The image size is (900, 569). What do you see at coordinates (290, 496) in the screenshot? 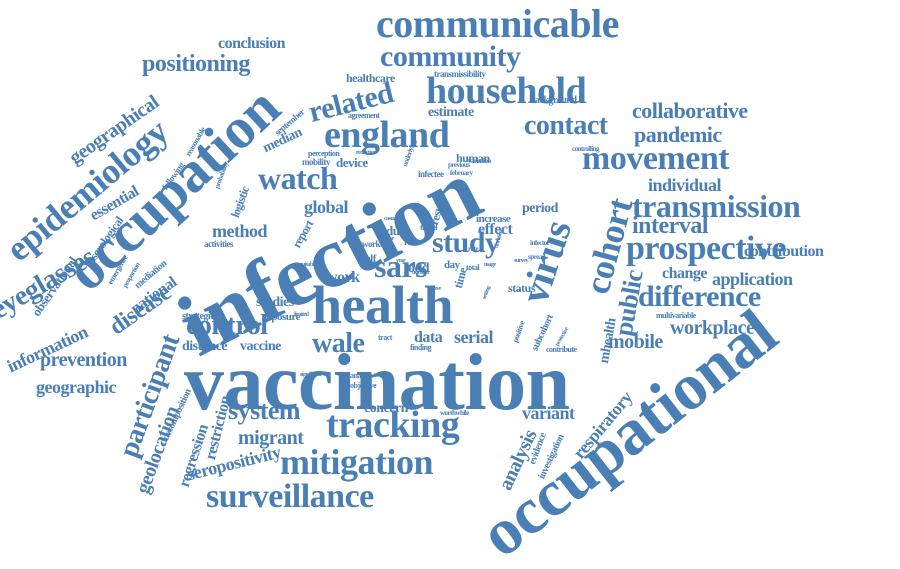
I see `word-surveillance: surveillance` at bounding box center [290, 496].